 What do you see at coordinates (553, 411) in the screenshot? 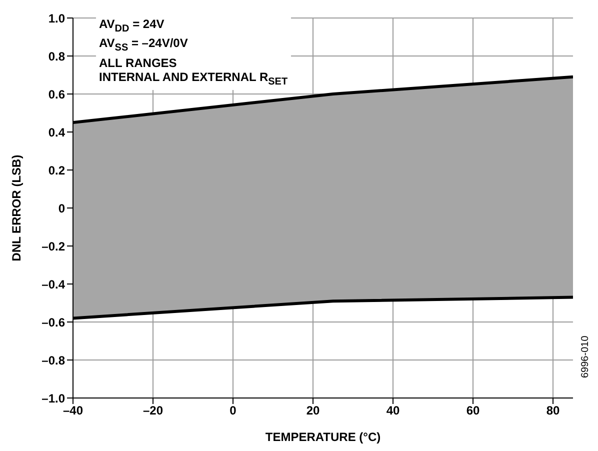
I see `x-tick-label: 80` at bounding box center [553, 411].